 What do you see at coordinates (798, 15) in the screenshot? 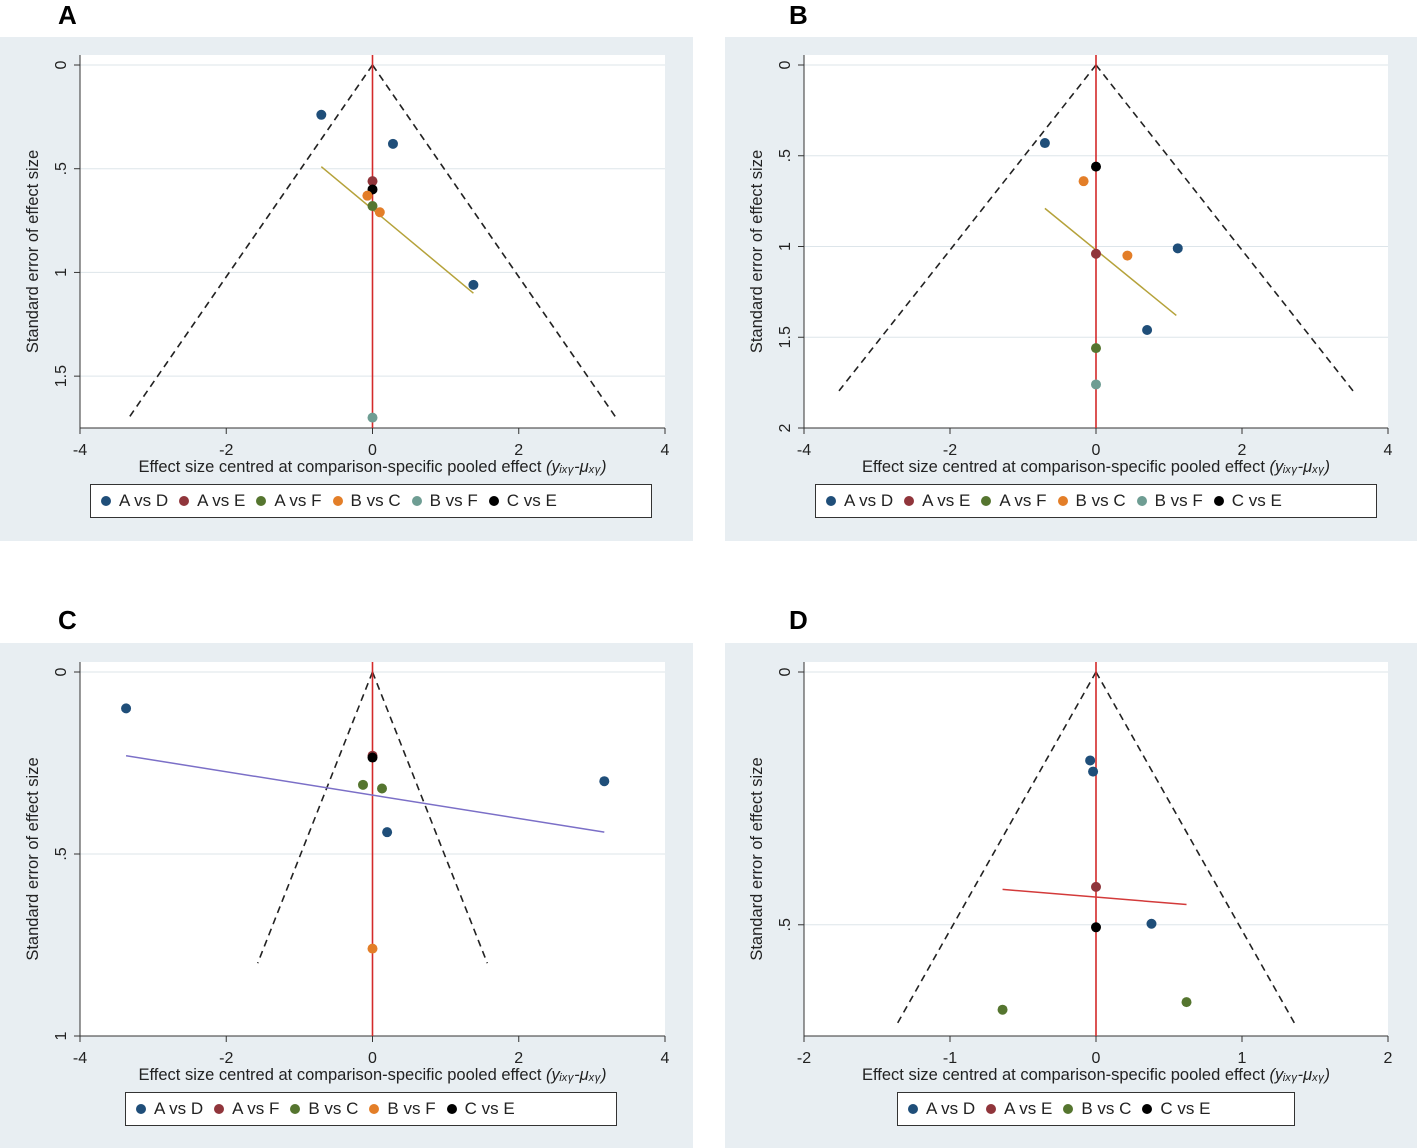
I see `panel-label-b: B` at bounding box center [798, 15].